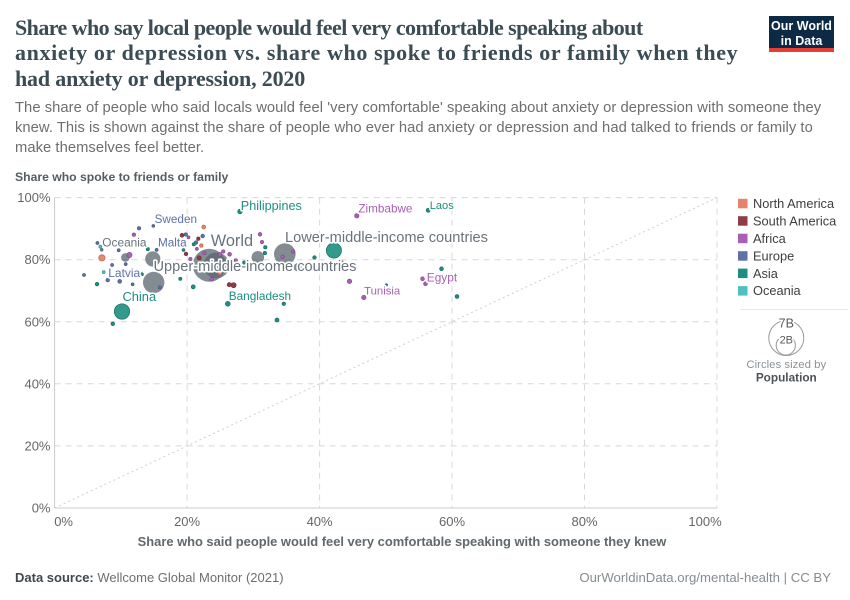 This screenshot has height=600, width=850. I want to click on svg-text: Upper-middle-income countries, so click(255, 267).